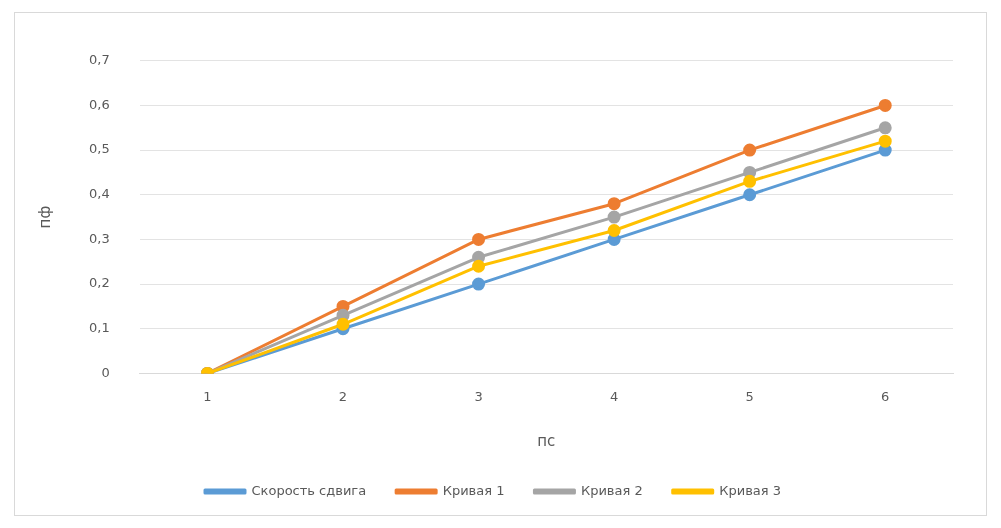  Describe the element at coordinates (99, 149) in the screenshot. I see `y-tick-label: 0,5` at that location.